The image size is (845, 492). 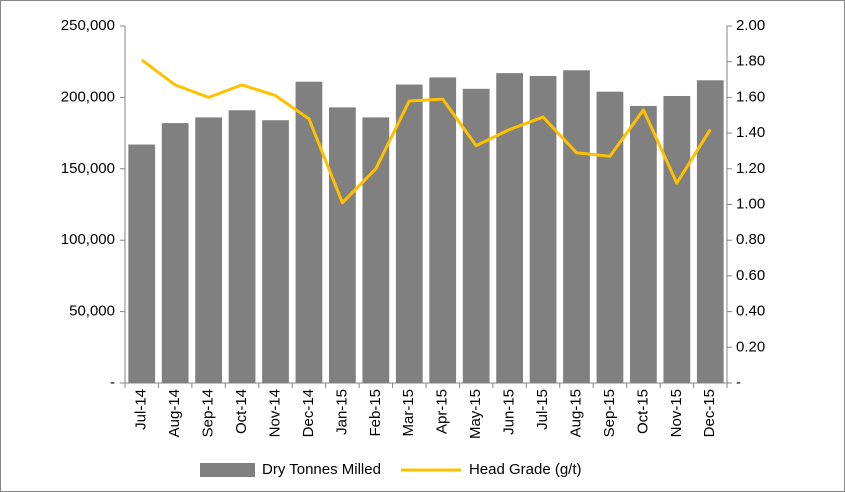 What do you see at coordinates (475, 414) in the screenshot?
I see `x-tick-label: May-15` at bounding box center [475, 414].